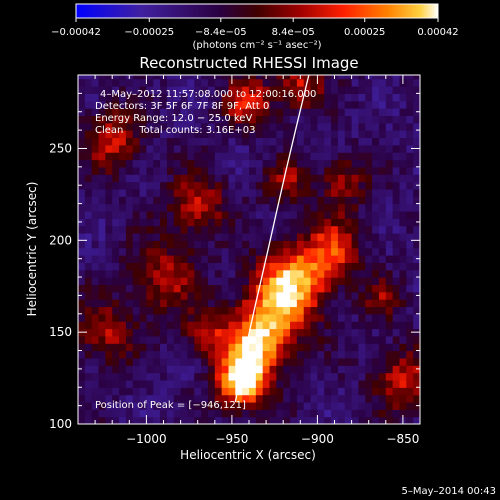  What do you see at coordinates (248, 63) in the screenshot?
I see `chart-title: Reconstructed RHESSI Image` at bounding box center [248, 63].